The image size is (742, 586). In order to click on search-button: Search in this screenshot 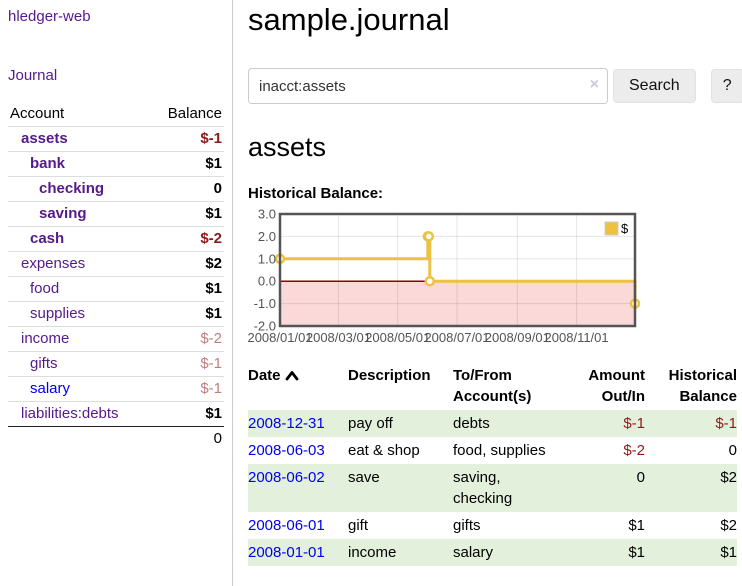, I will do `click(654, 86)`.